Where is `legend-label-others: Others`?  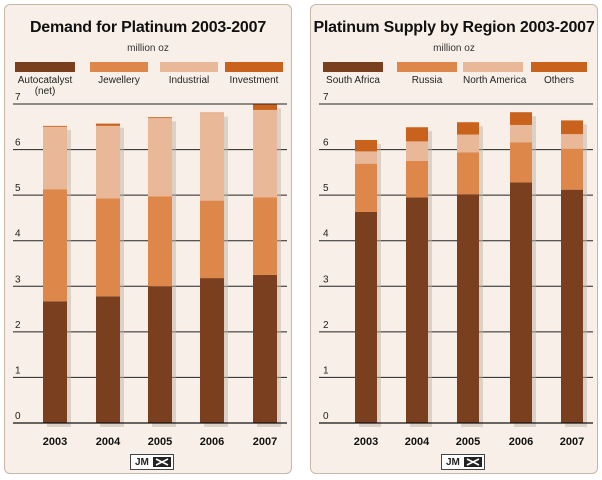 legend-label-others: Others is located at coordinates (558, 80).